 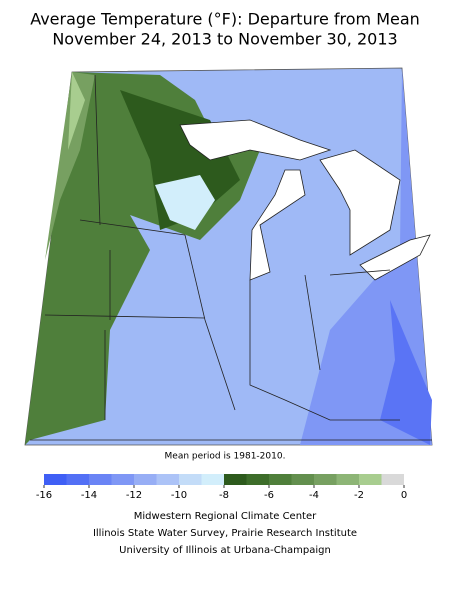 I want to click on region-lightblue, so click(x=185, y=202).